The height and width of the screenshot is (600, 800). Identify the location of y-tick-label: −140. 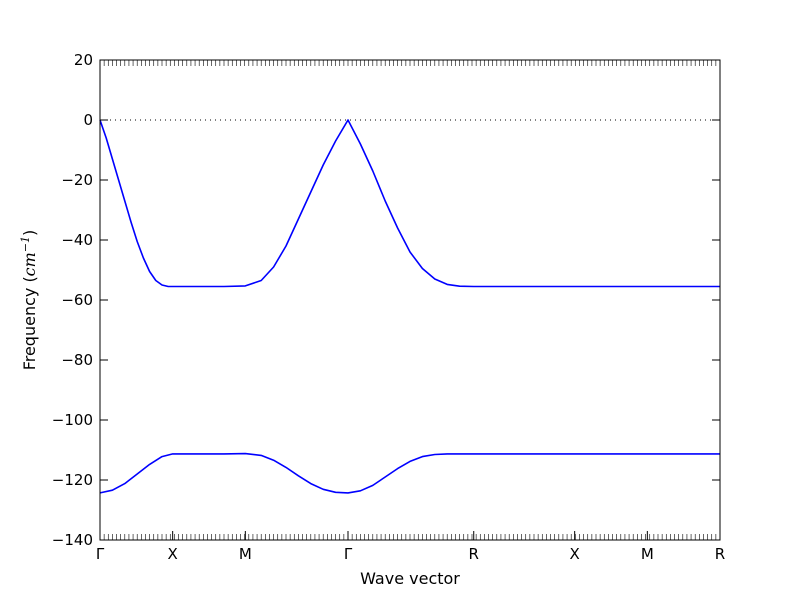
(72, 540).